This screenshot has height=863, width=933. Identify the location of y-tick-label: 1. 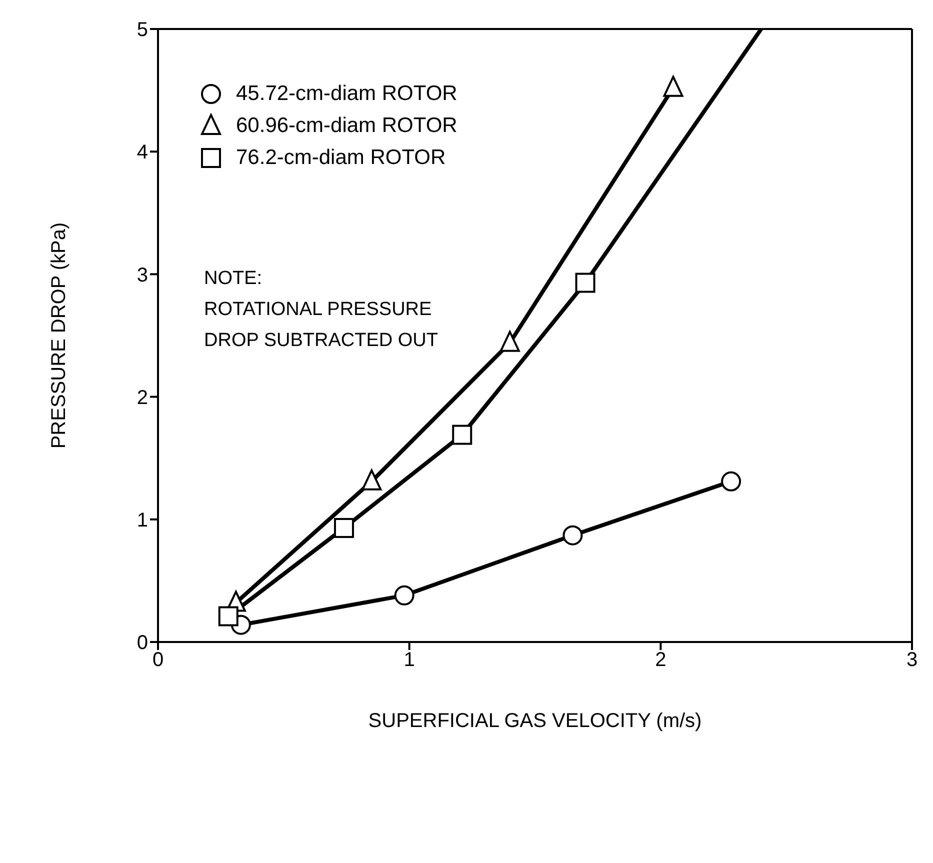
(142, 521).